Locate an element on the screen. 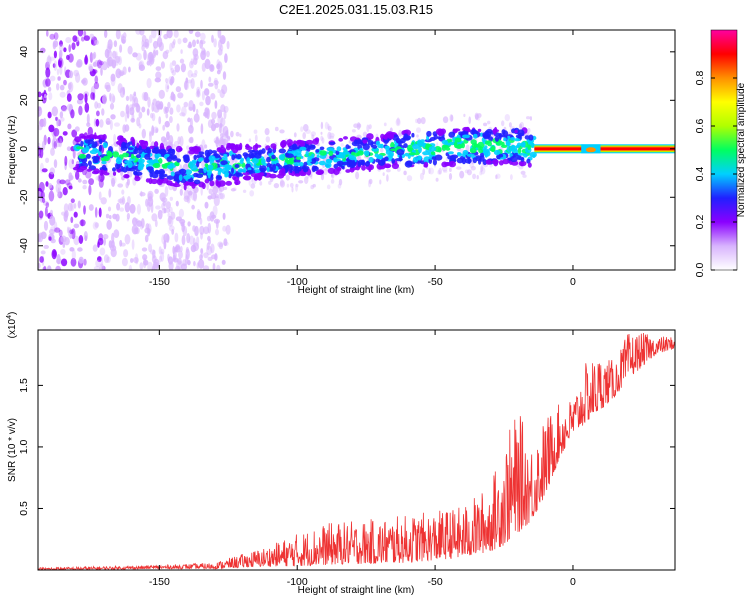 The width and height of the screenshot is (750, 600). colorbar-label: Normalized spectral amplitude is located at coordinates (741, 149).